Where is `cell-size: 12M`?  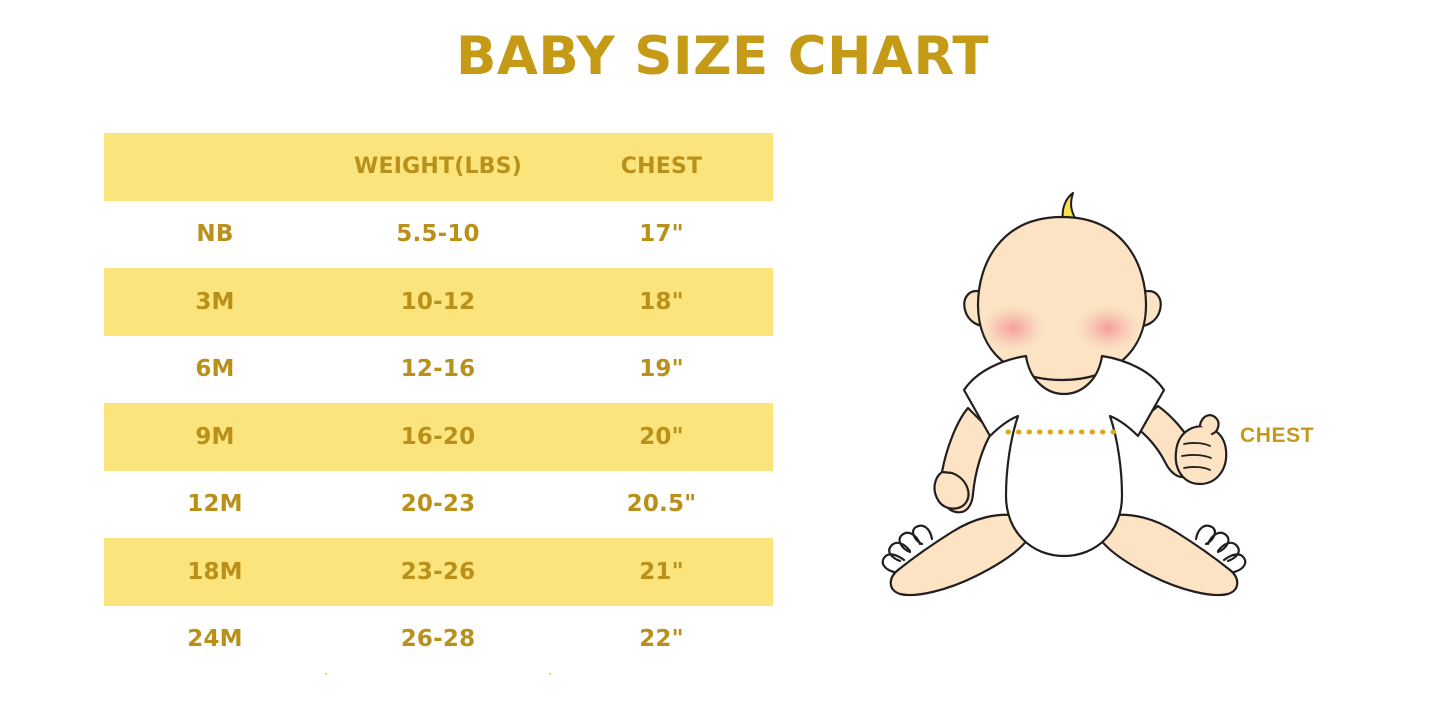 cell-size: 12M is located at coordinates (215, 504).